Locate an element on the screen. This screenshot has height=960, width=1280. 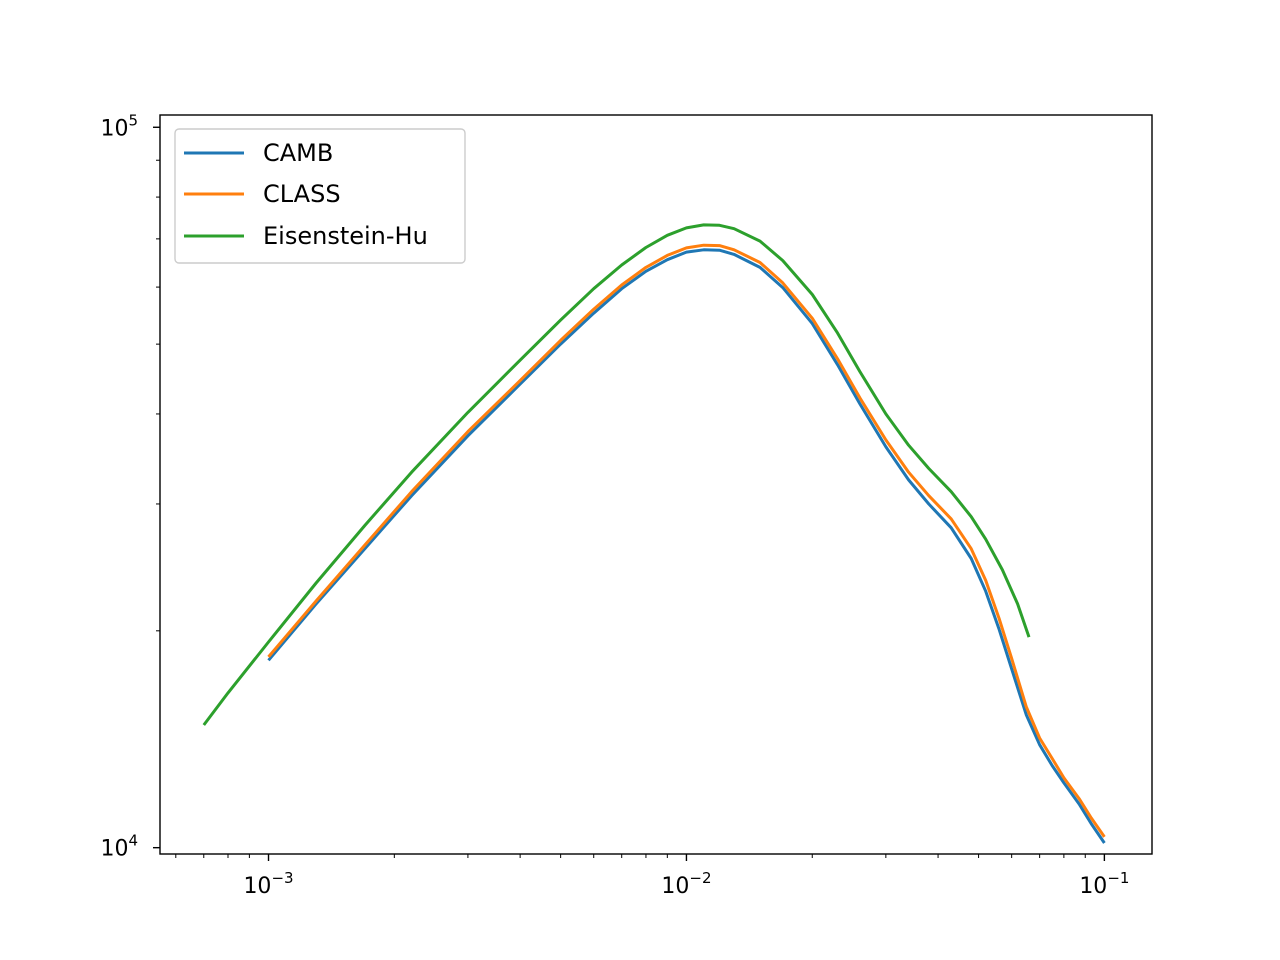
x-axis: 10⁻³ 10⁻² 10⁻¹ is located at coordinates (652, 876).